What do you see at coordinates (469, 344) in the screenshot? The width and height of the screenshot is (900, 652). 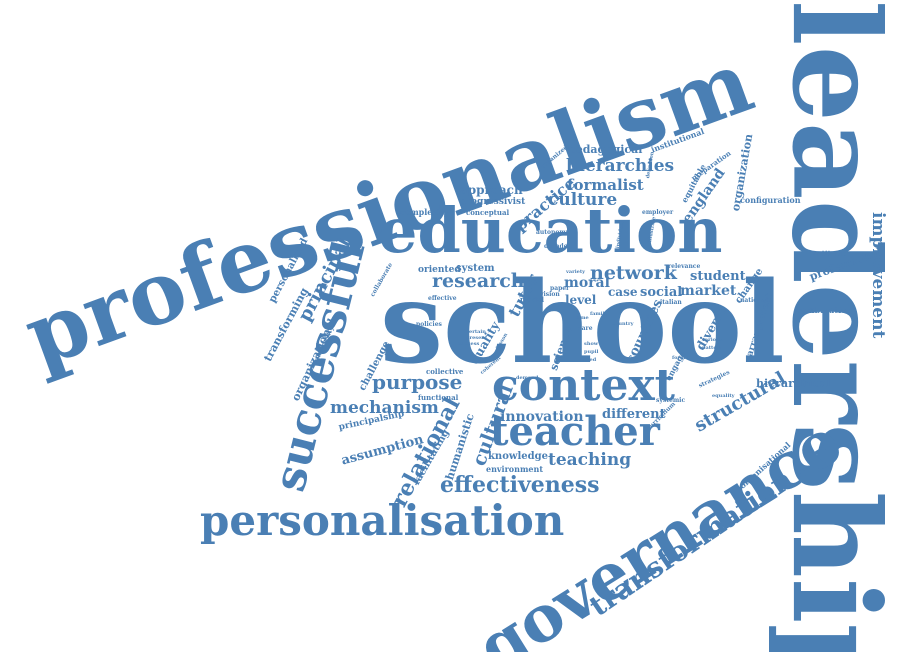 I see `word-success: success` at bounding box center [469, 344].